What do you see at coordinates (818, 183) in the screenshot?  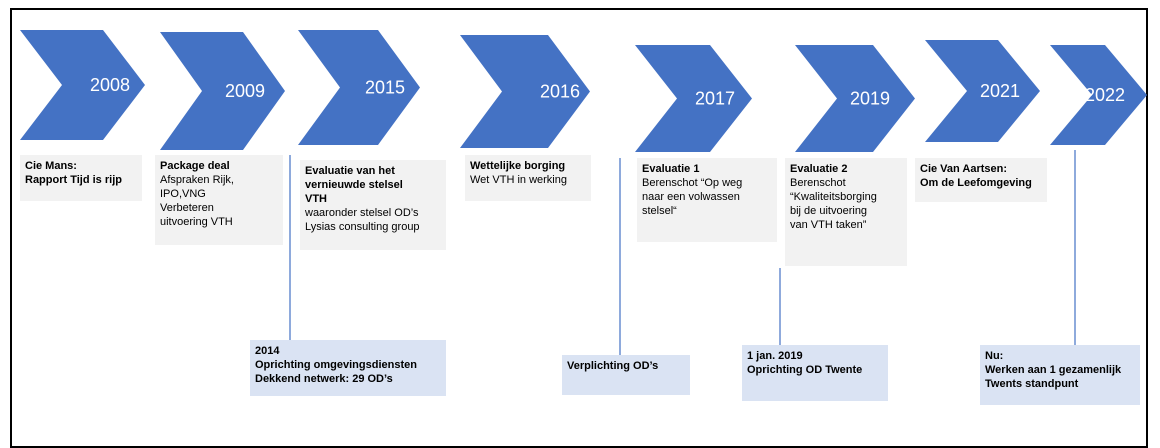 I see `note-body: Berenschot` at bounding box center [818, 183].